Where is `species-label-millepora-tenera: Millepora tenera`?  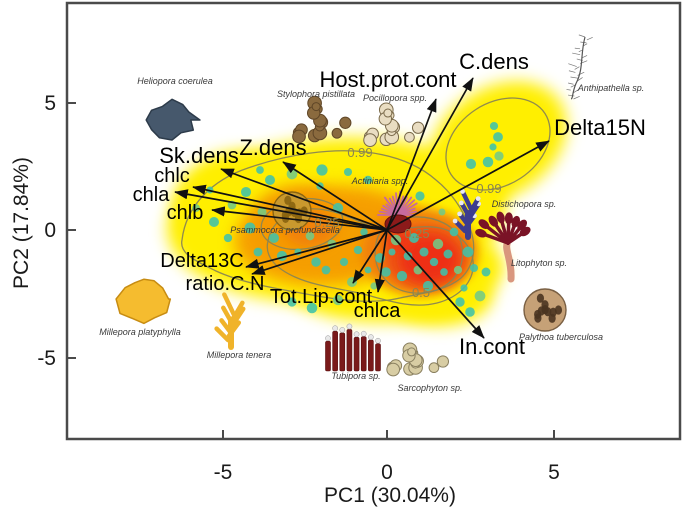
species-label-millepora-tenera: Millepora tenera is located at coordinates (239, 355).